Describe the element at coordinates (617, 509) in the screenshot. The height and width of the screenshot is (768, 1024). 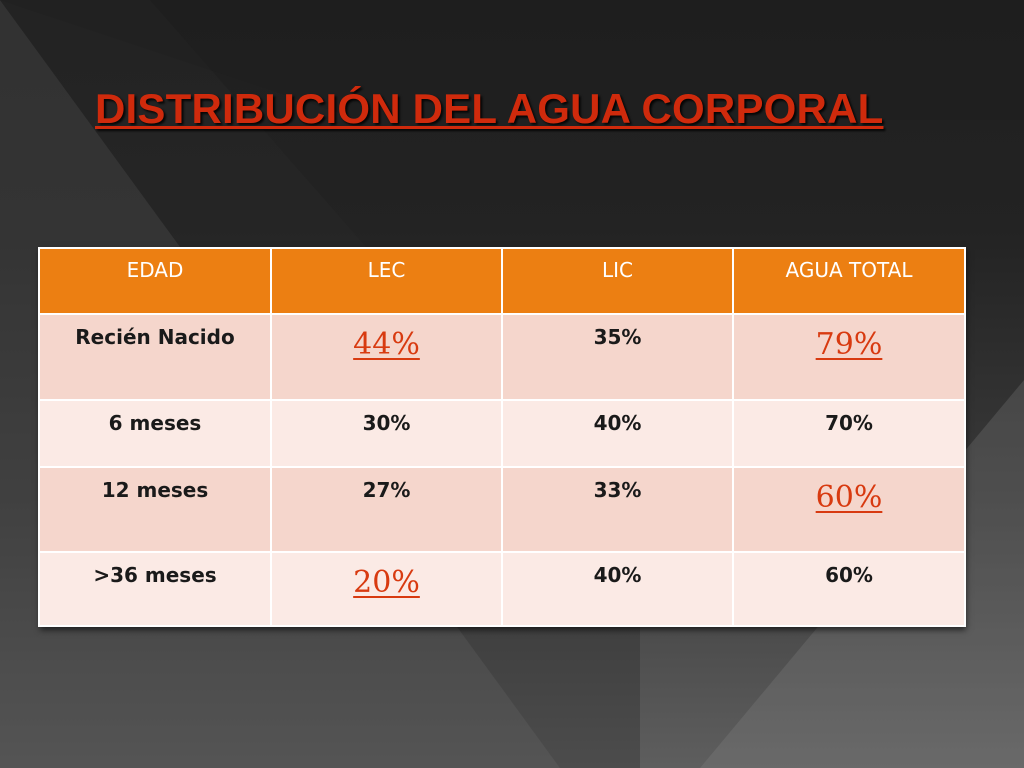
I see `cell-lic: 33%` at that location.